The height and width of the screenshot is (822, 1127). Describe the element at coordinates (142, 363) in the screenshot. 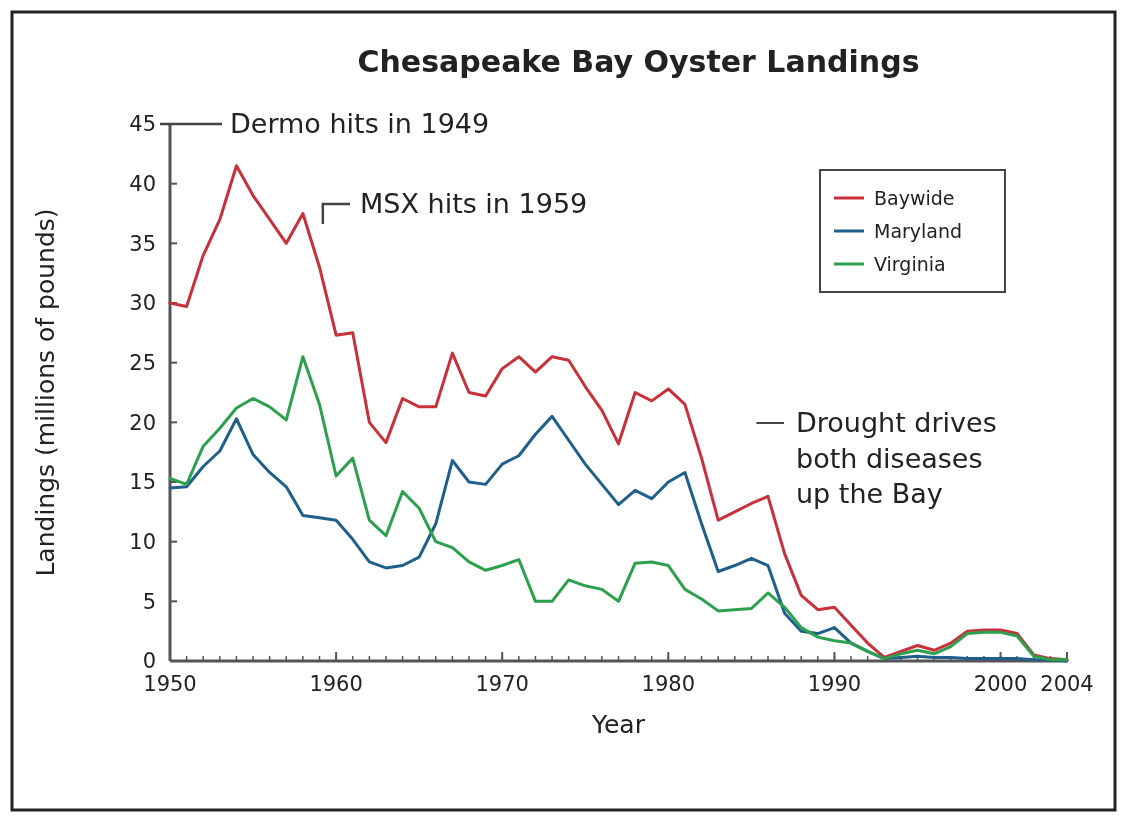

I see `y-tick-label: 25` at that location.